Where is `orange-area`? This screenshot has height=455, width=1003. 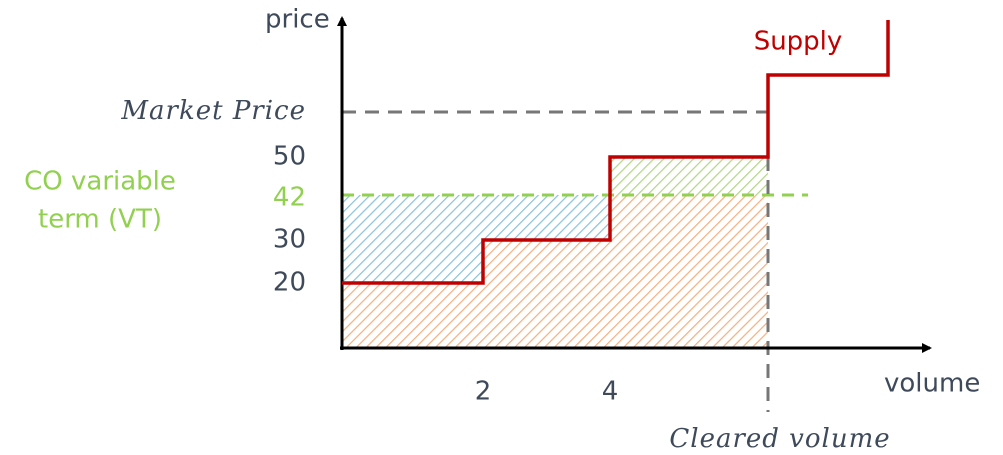
orange-area is located at coordinates (555, 271).